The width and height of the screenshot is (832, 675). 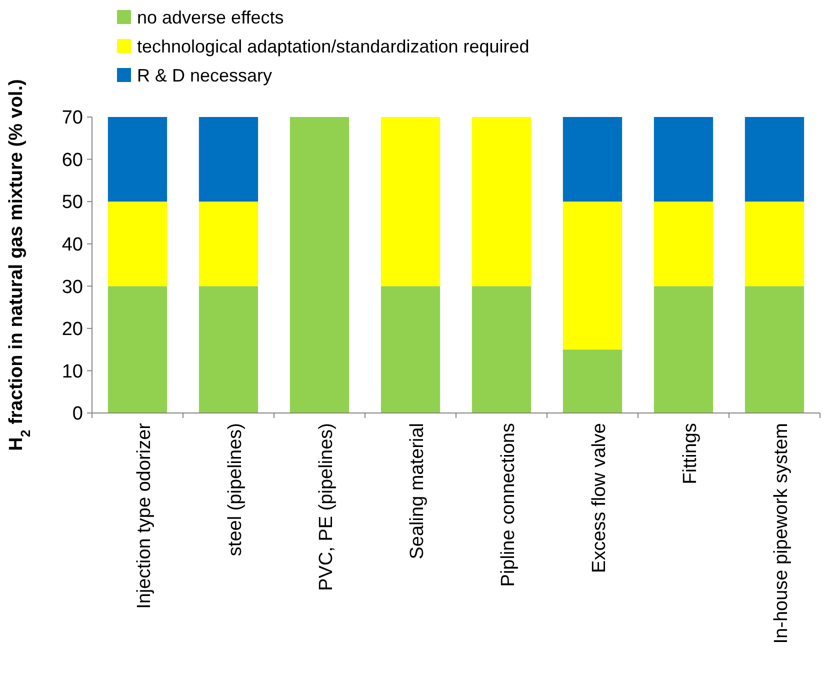 I want to click on y-tick-label: 0, so click(x=77, y=414).